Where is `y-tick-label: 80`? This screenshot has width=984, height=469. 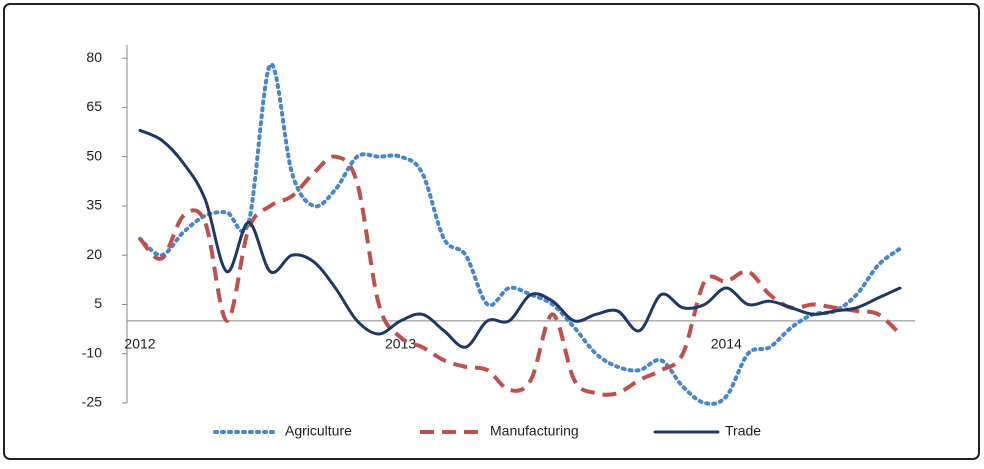 y-tick-label: 80 is located at coordinates (94, 57).